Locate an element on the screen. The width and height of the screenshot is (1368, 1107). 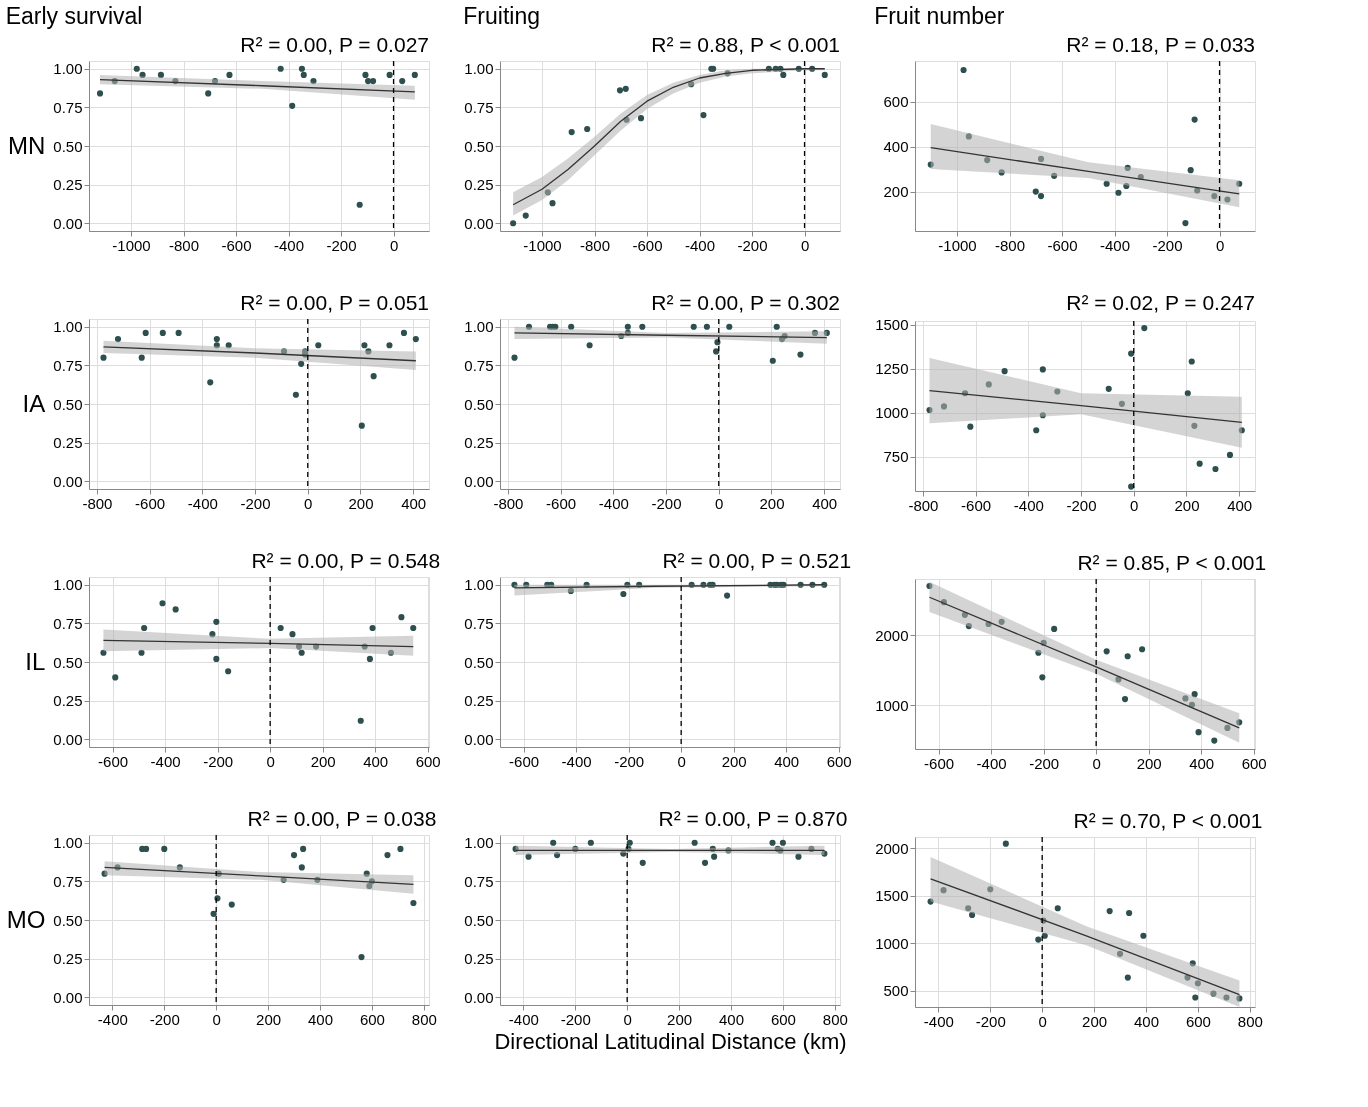
y-tick-label: 1500 is located at coordinates (892, 896).